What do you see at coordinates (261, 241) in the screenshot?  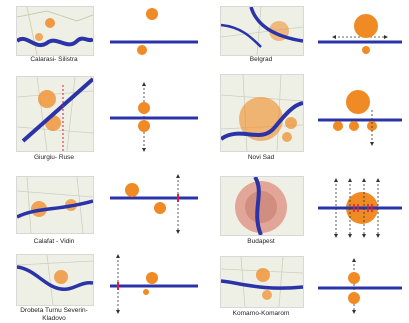 I see `caption-budapest: Budapest` at bounding box center [261, 241].